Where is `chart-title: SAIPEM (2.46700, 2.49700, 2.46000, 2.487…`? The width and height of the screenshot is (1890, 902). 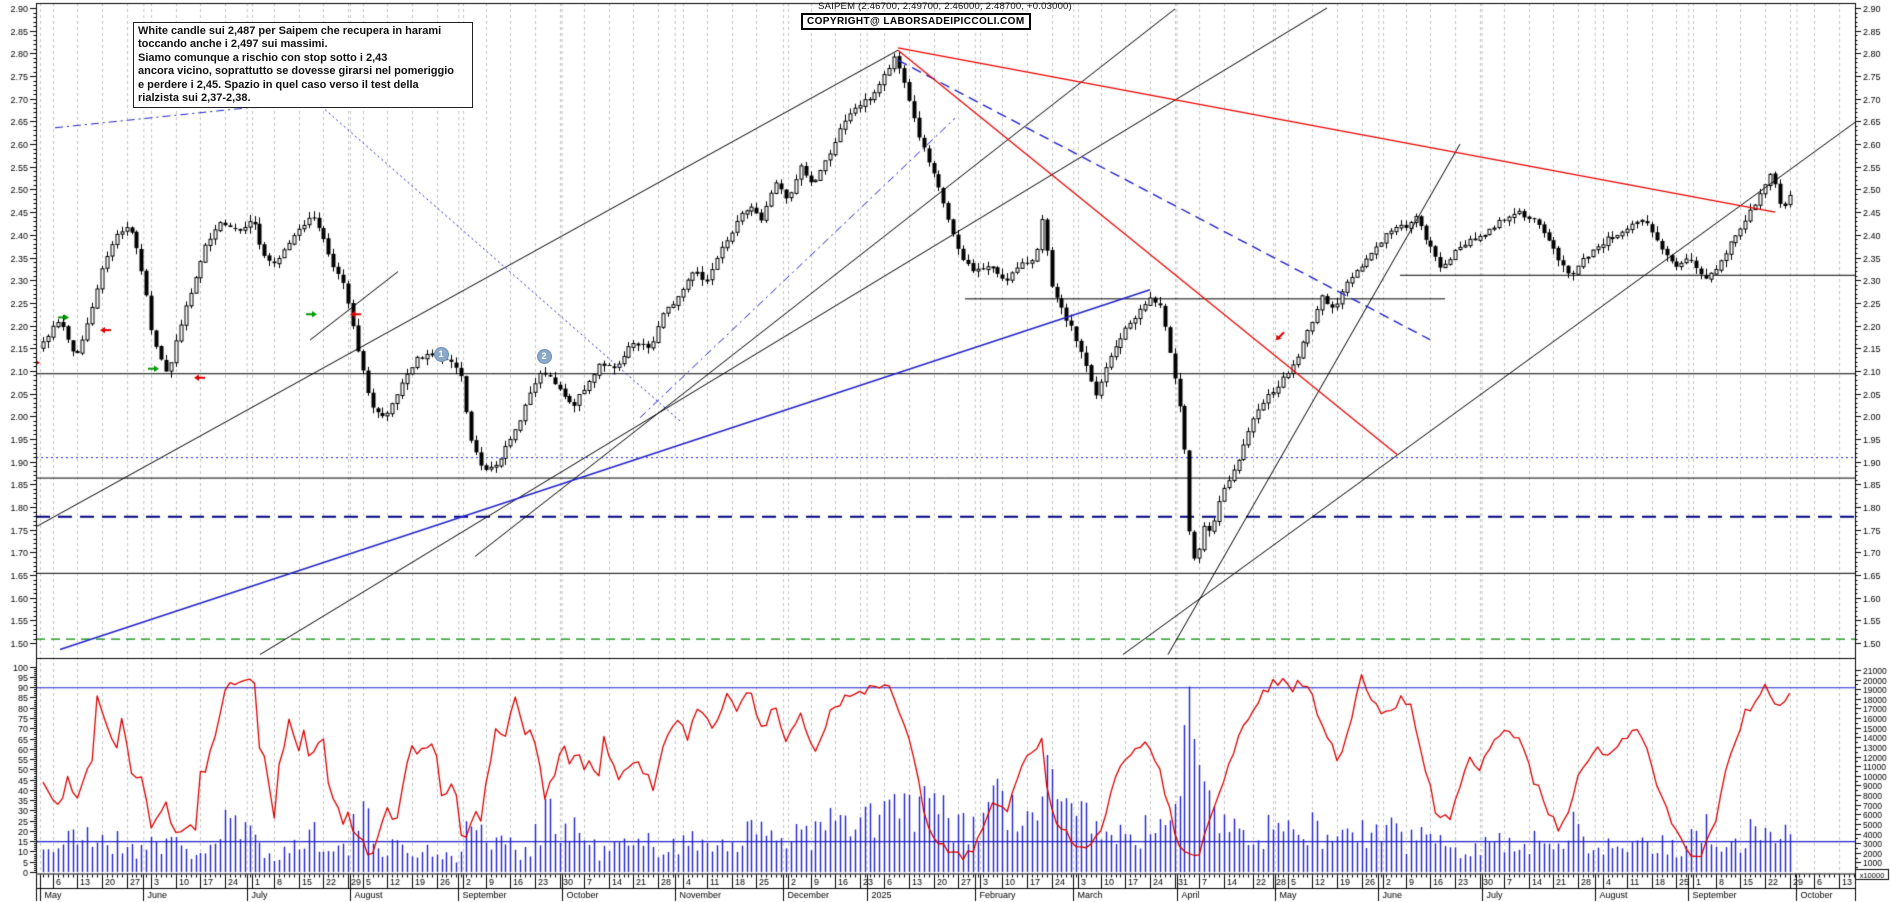 chart-title: SAIPEM (2.46700, 2.49700, 2.46000, 2.487… is located at coordinates (945, 6).